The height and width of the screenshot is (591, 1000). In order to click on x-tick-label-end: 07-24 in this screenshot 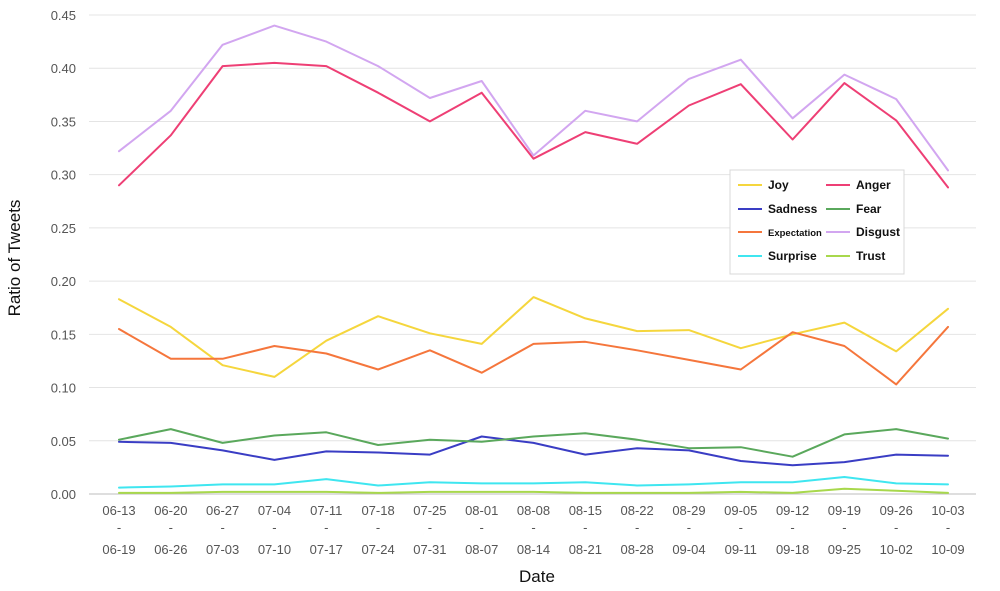, I will do `click(377, 549)`.